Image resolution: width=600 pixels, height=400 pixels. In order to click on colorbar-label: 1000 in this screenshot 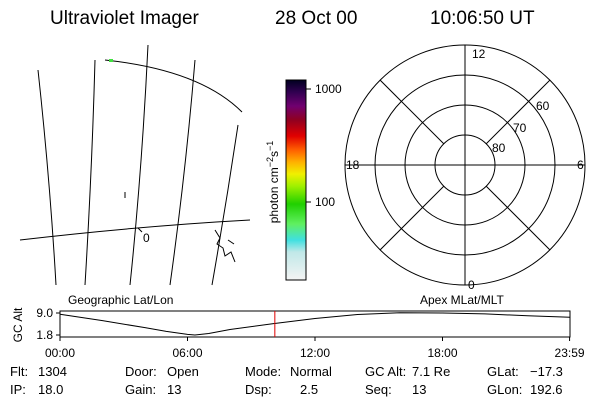, I will do `click(328, 89)`.